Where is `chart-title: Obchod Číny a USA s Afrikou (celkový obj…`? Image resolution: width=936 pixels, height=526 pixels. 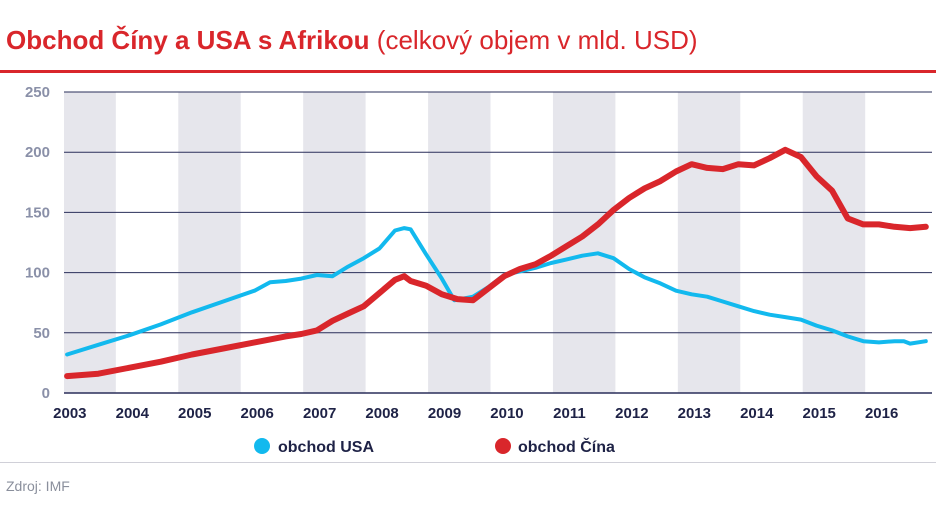 chart-title: Obchod Číny a USA s Afrikou (celkový obj… is located at coordinates (352, 40).